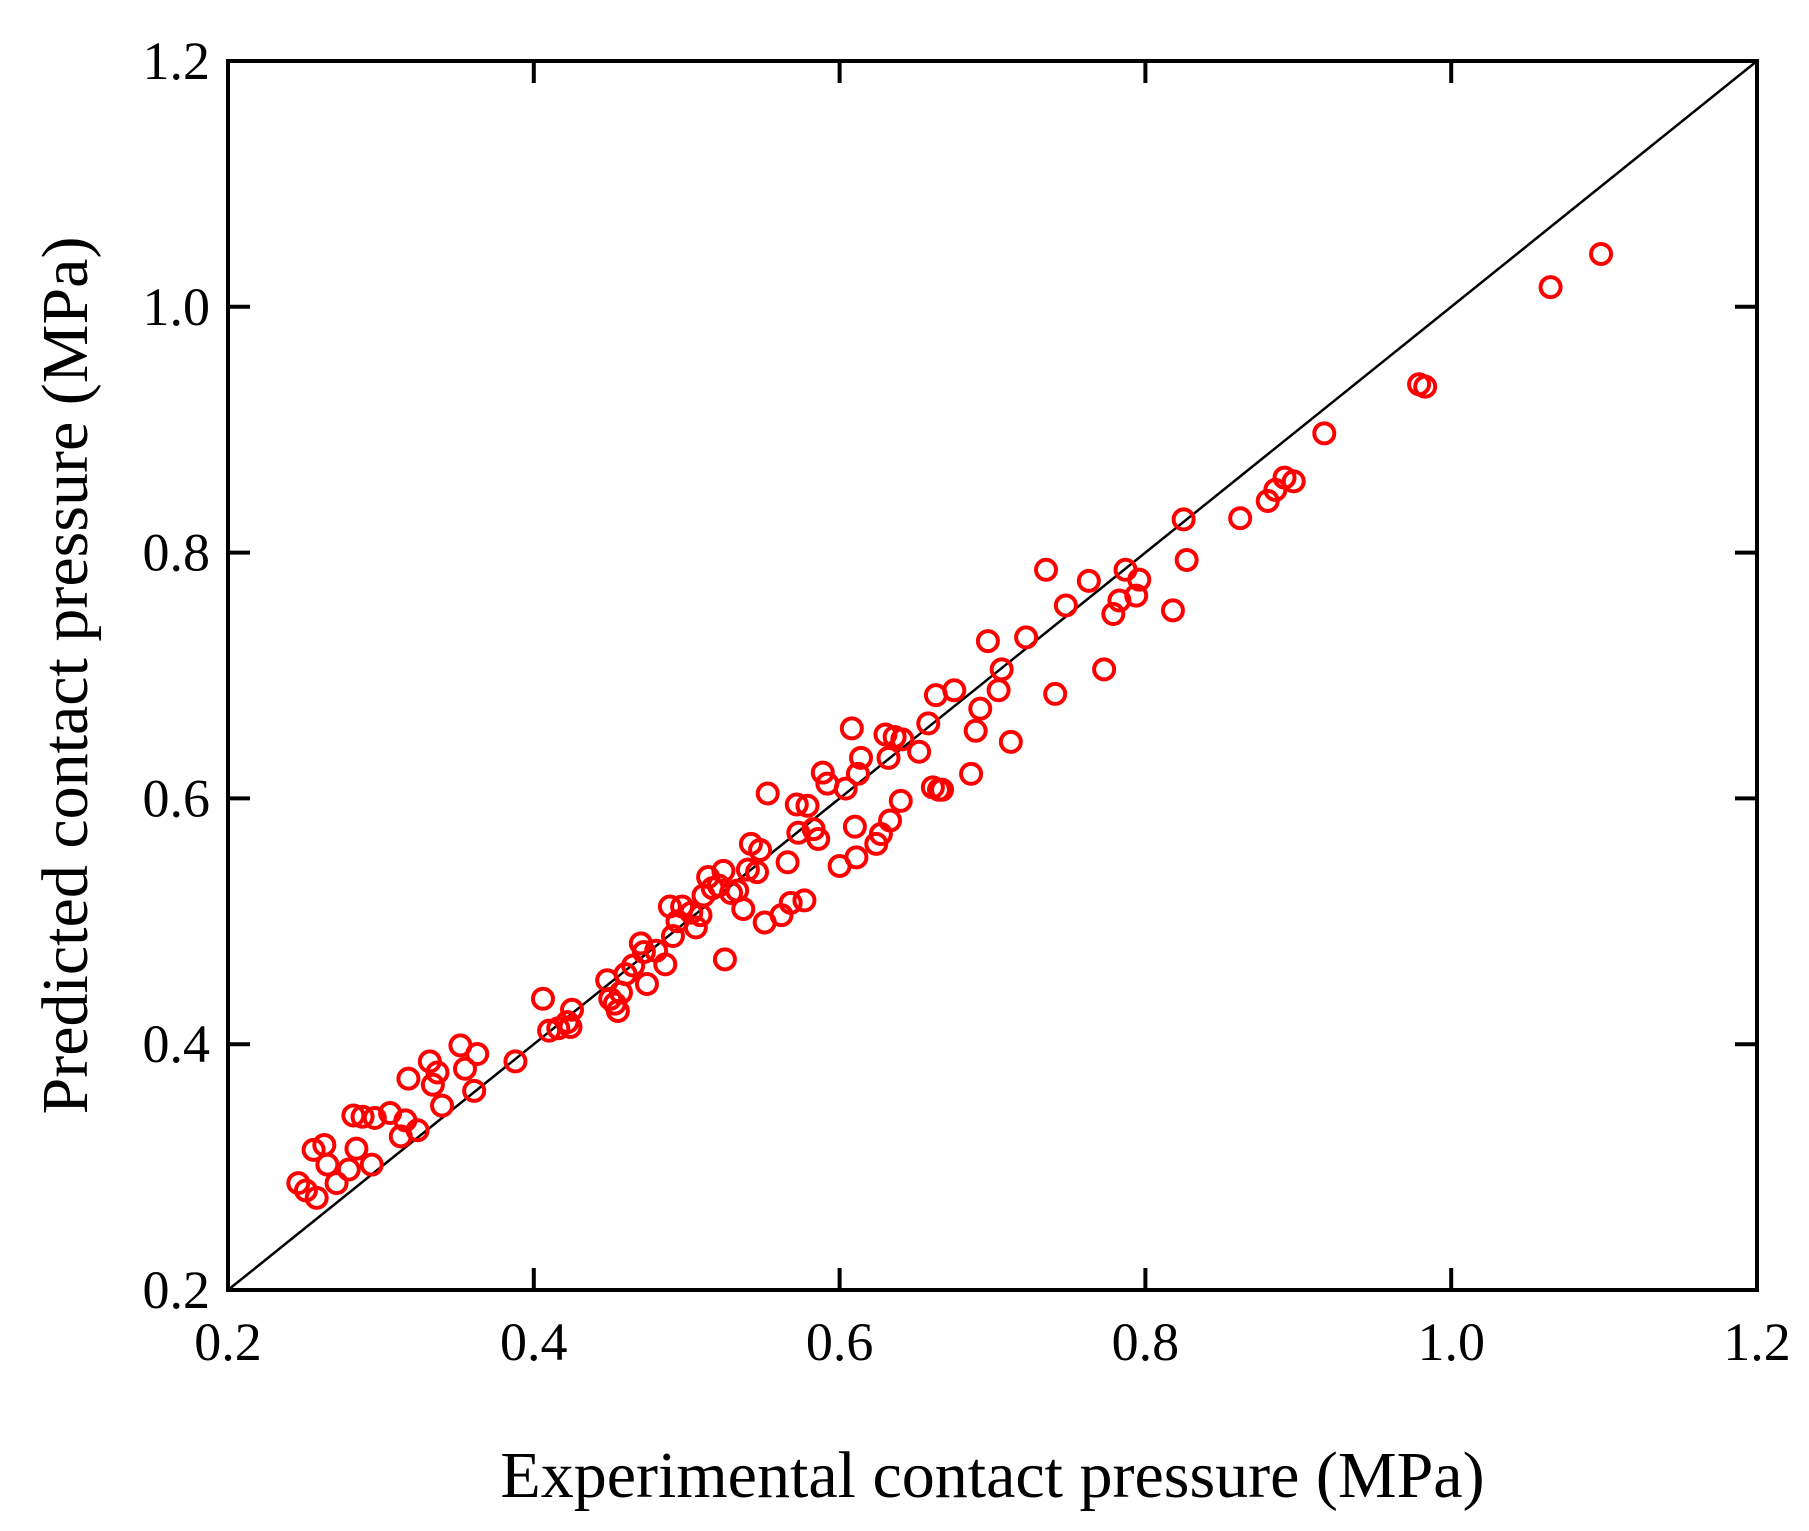  I want to click on y-axis-title: Predicted contact pressure (MPa), so click(65, 676).